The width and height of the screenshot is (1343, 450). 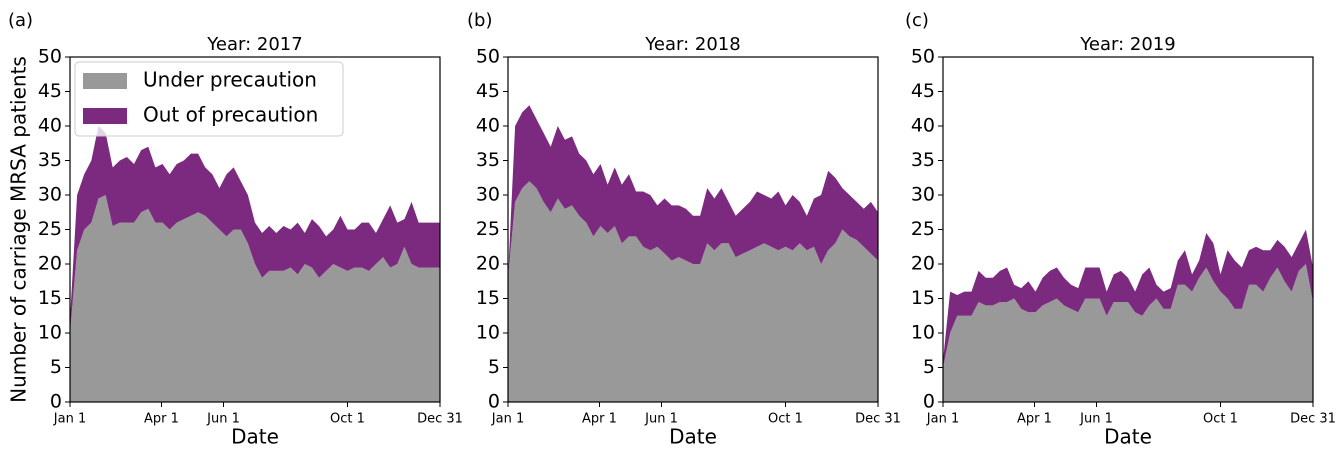 I want to click on panel-label: (c), so click(x=917, y=20).